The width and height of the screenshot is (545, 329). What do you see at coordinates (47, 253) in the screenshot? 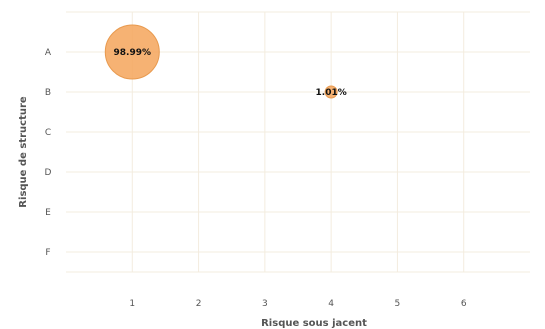
I see `y-tick-label: F` at bounding box center [47, 253].